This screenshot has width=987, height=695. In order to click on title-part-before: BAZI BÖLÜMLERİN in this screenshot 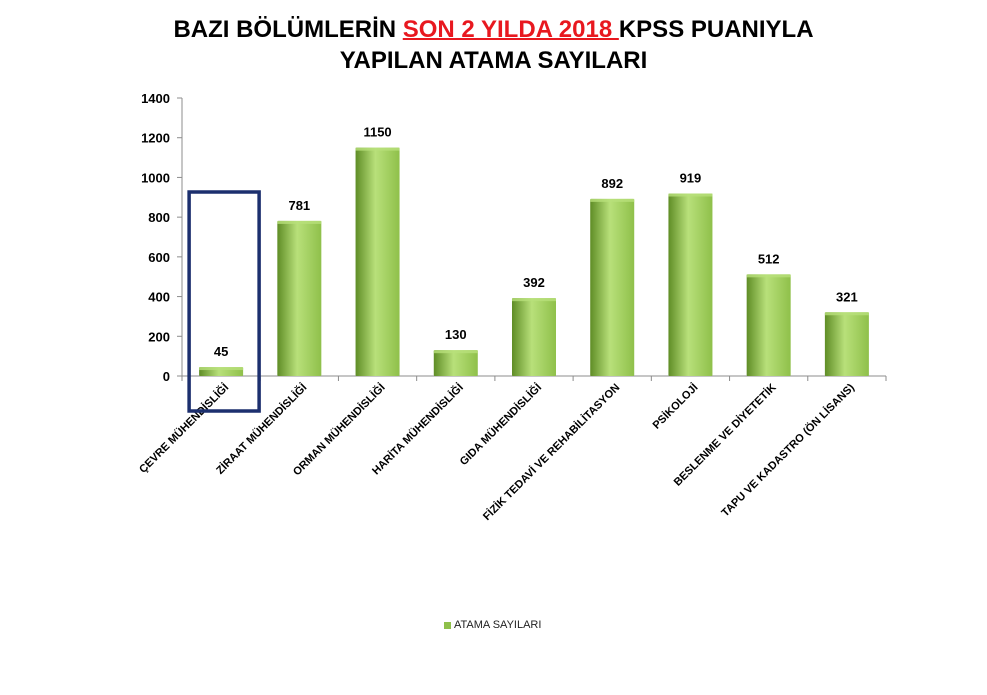, I will do `click(288, 29)`.